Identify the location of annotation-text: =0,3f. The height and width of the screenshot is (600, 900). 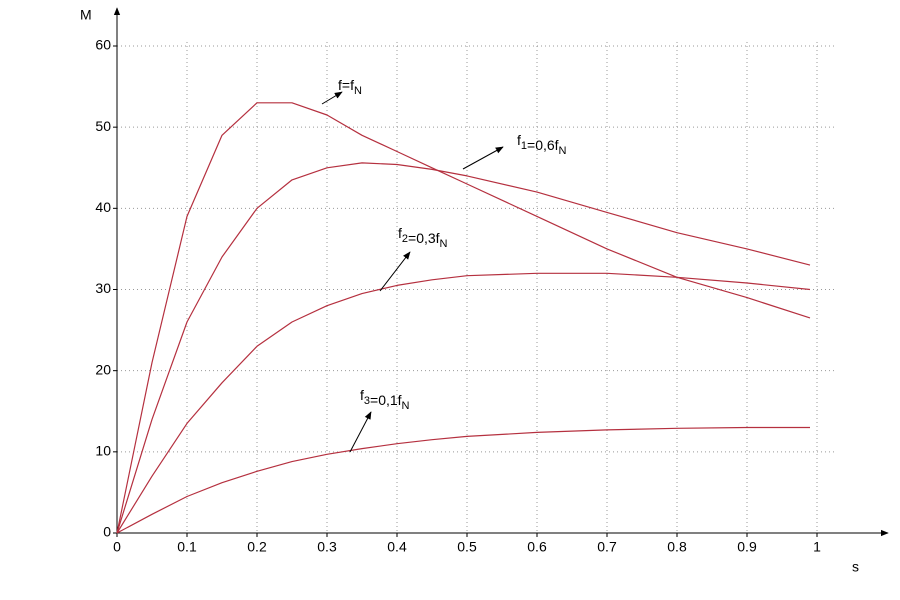
(424, 238).